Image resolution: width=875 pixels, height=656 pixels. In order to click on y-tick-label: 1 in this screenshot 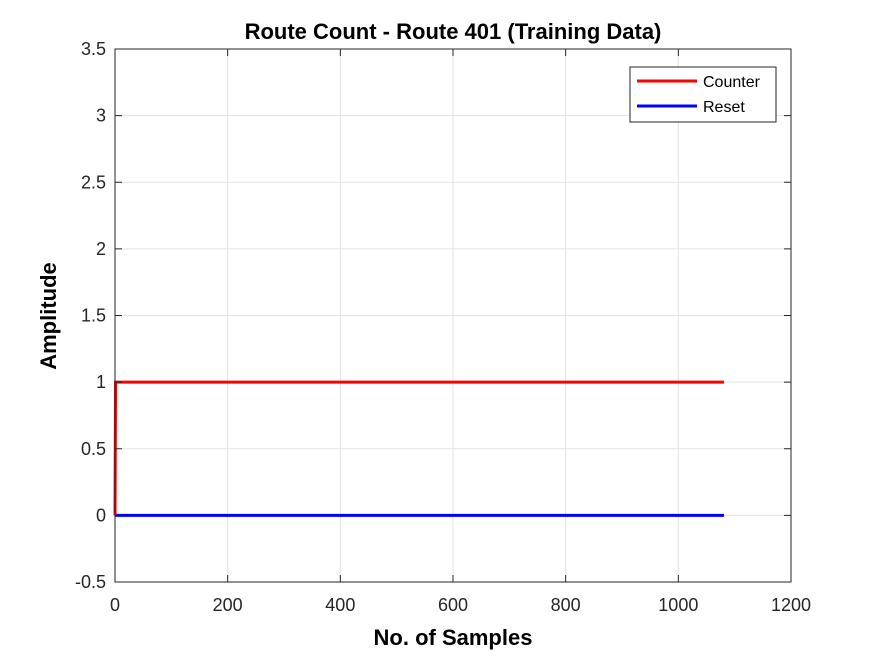, I will do `click(101, 382)`.